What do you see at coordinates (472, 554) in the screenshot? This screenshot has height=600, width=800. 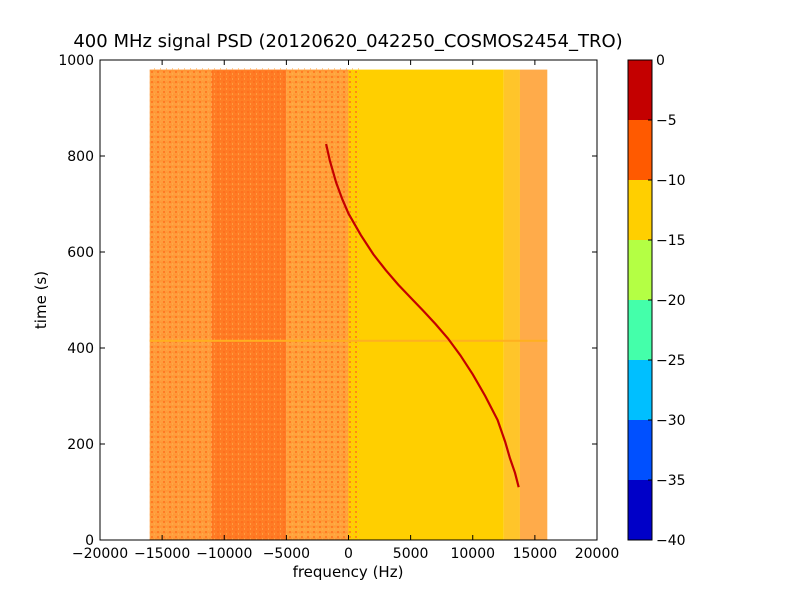 I see `x-tick-label: 10000` at bounding box center [472, 554].